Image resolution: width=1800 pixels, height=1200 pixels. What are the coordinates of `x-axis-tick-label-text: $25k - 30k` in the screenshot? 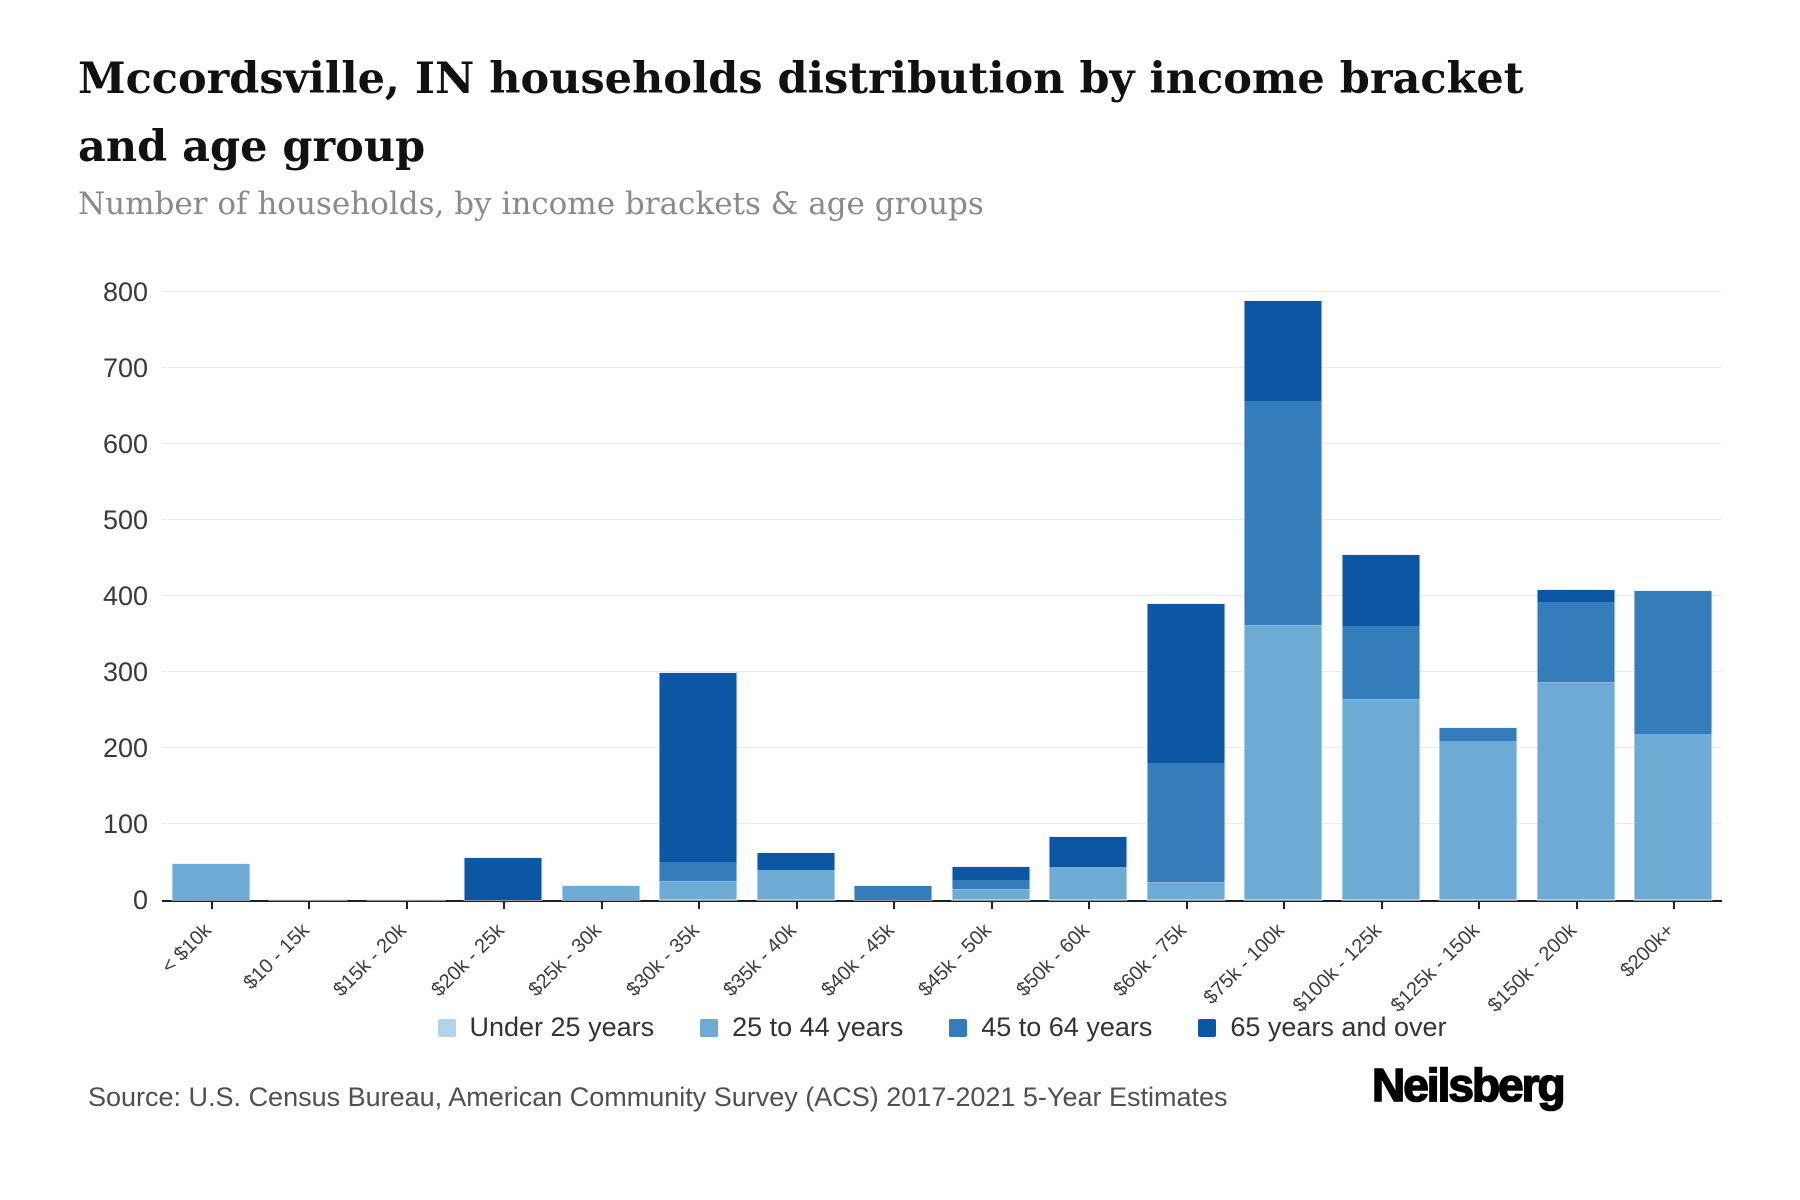 It's located at (565, 960).